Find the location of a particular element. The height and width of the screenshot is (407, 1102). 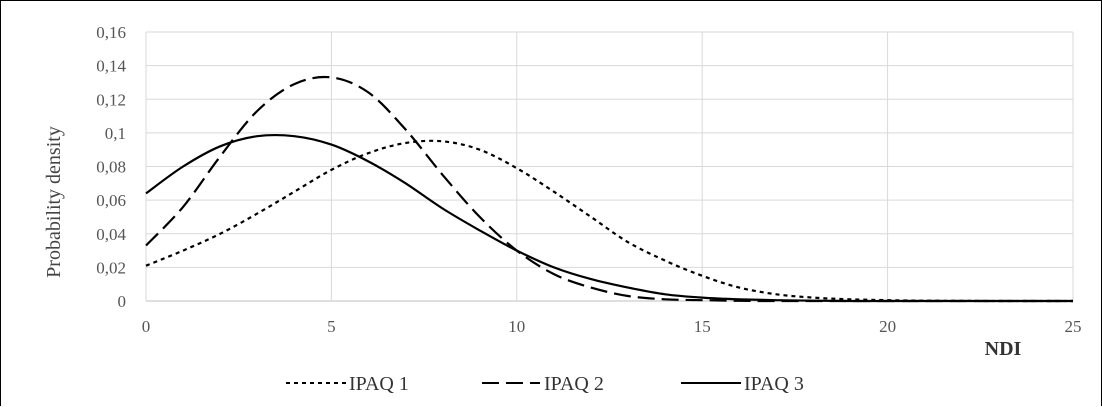

y-tick-label: 0,12 is located at coordinates (111, 99).